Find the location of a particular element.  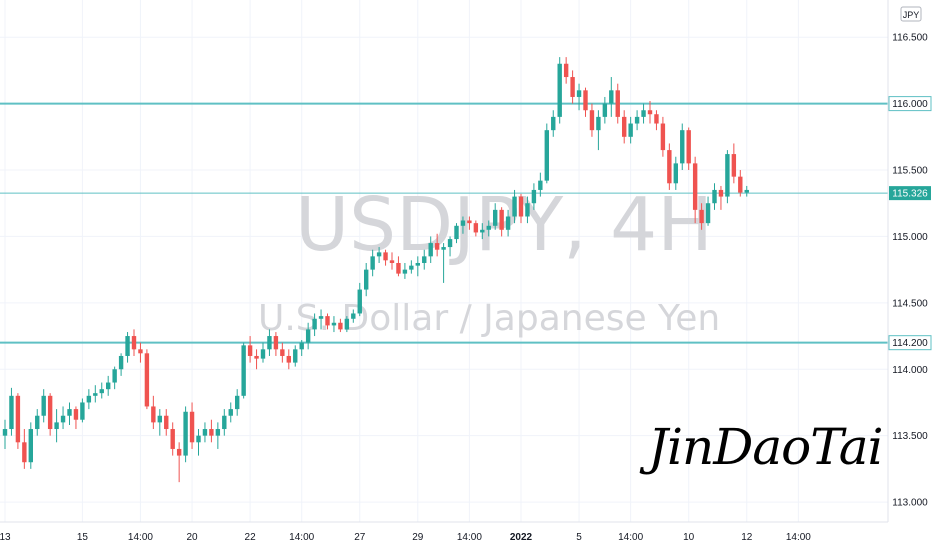

x-tick-label: 20 is located at coordinates (192, 537).